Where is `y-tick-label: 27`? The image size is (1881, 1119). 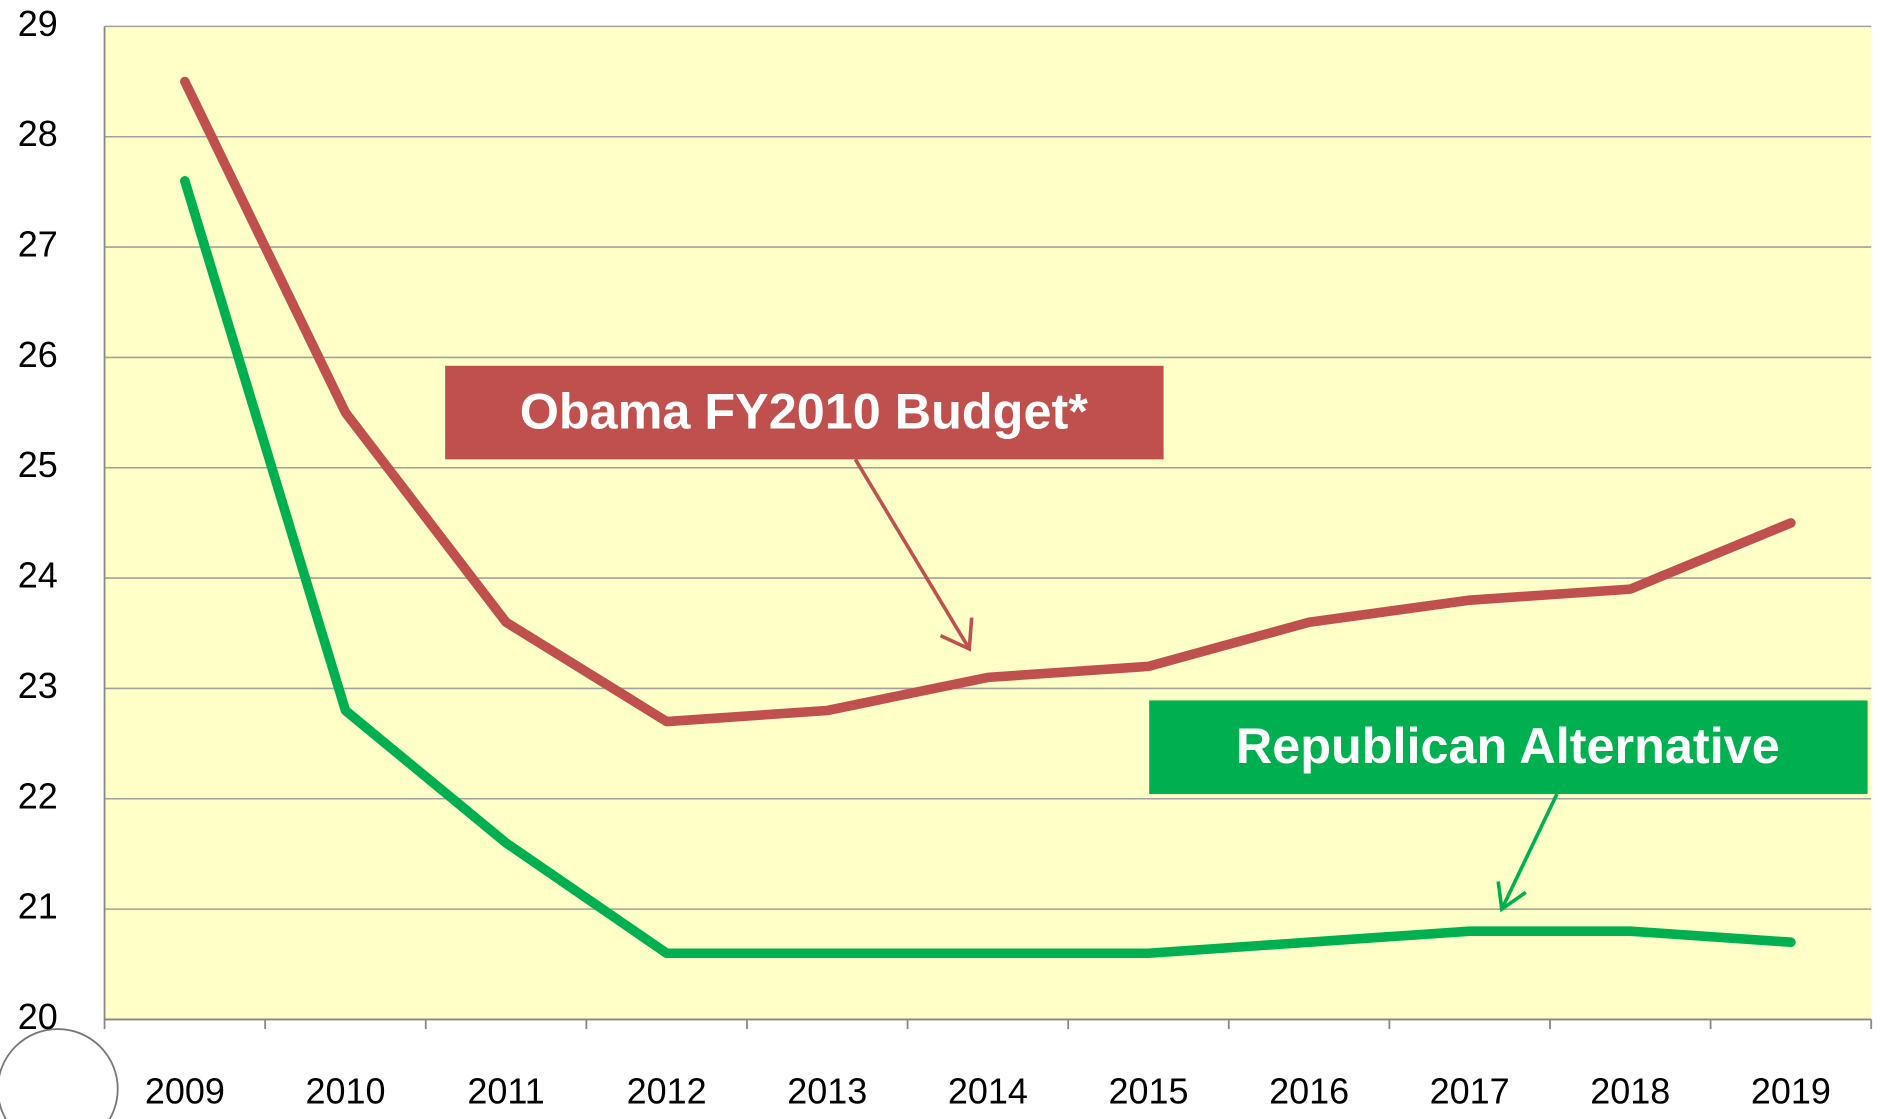
y-tick-label: 27 is located at coordinates (38, 244).